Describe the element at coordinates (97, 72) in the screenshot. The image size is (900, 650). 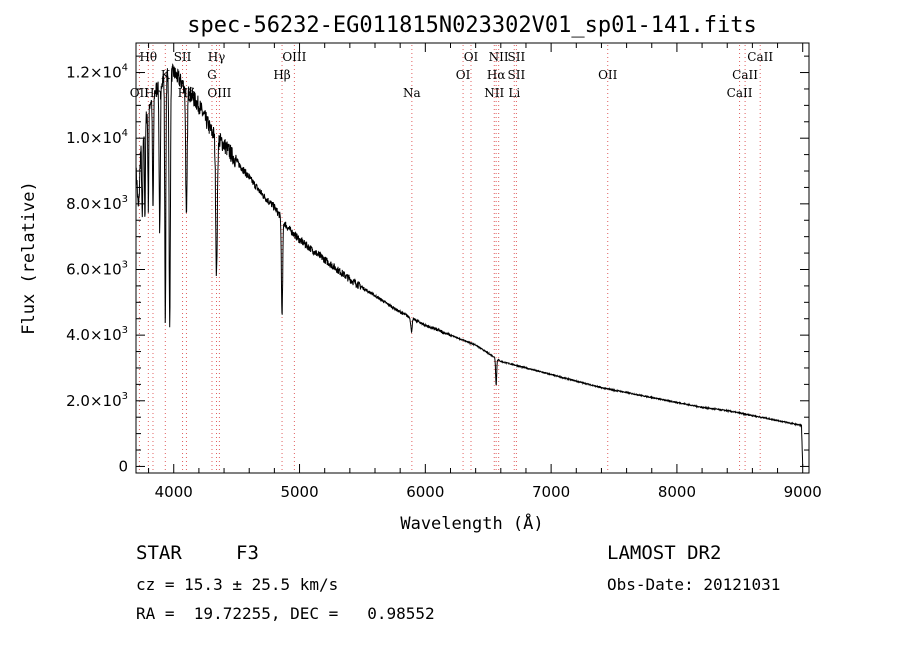
I see `y-tick-label: 1.2×104` at that location.